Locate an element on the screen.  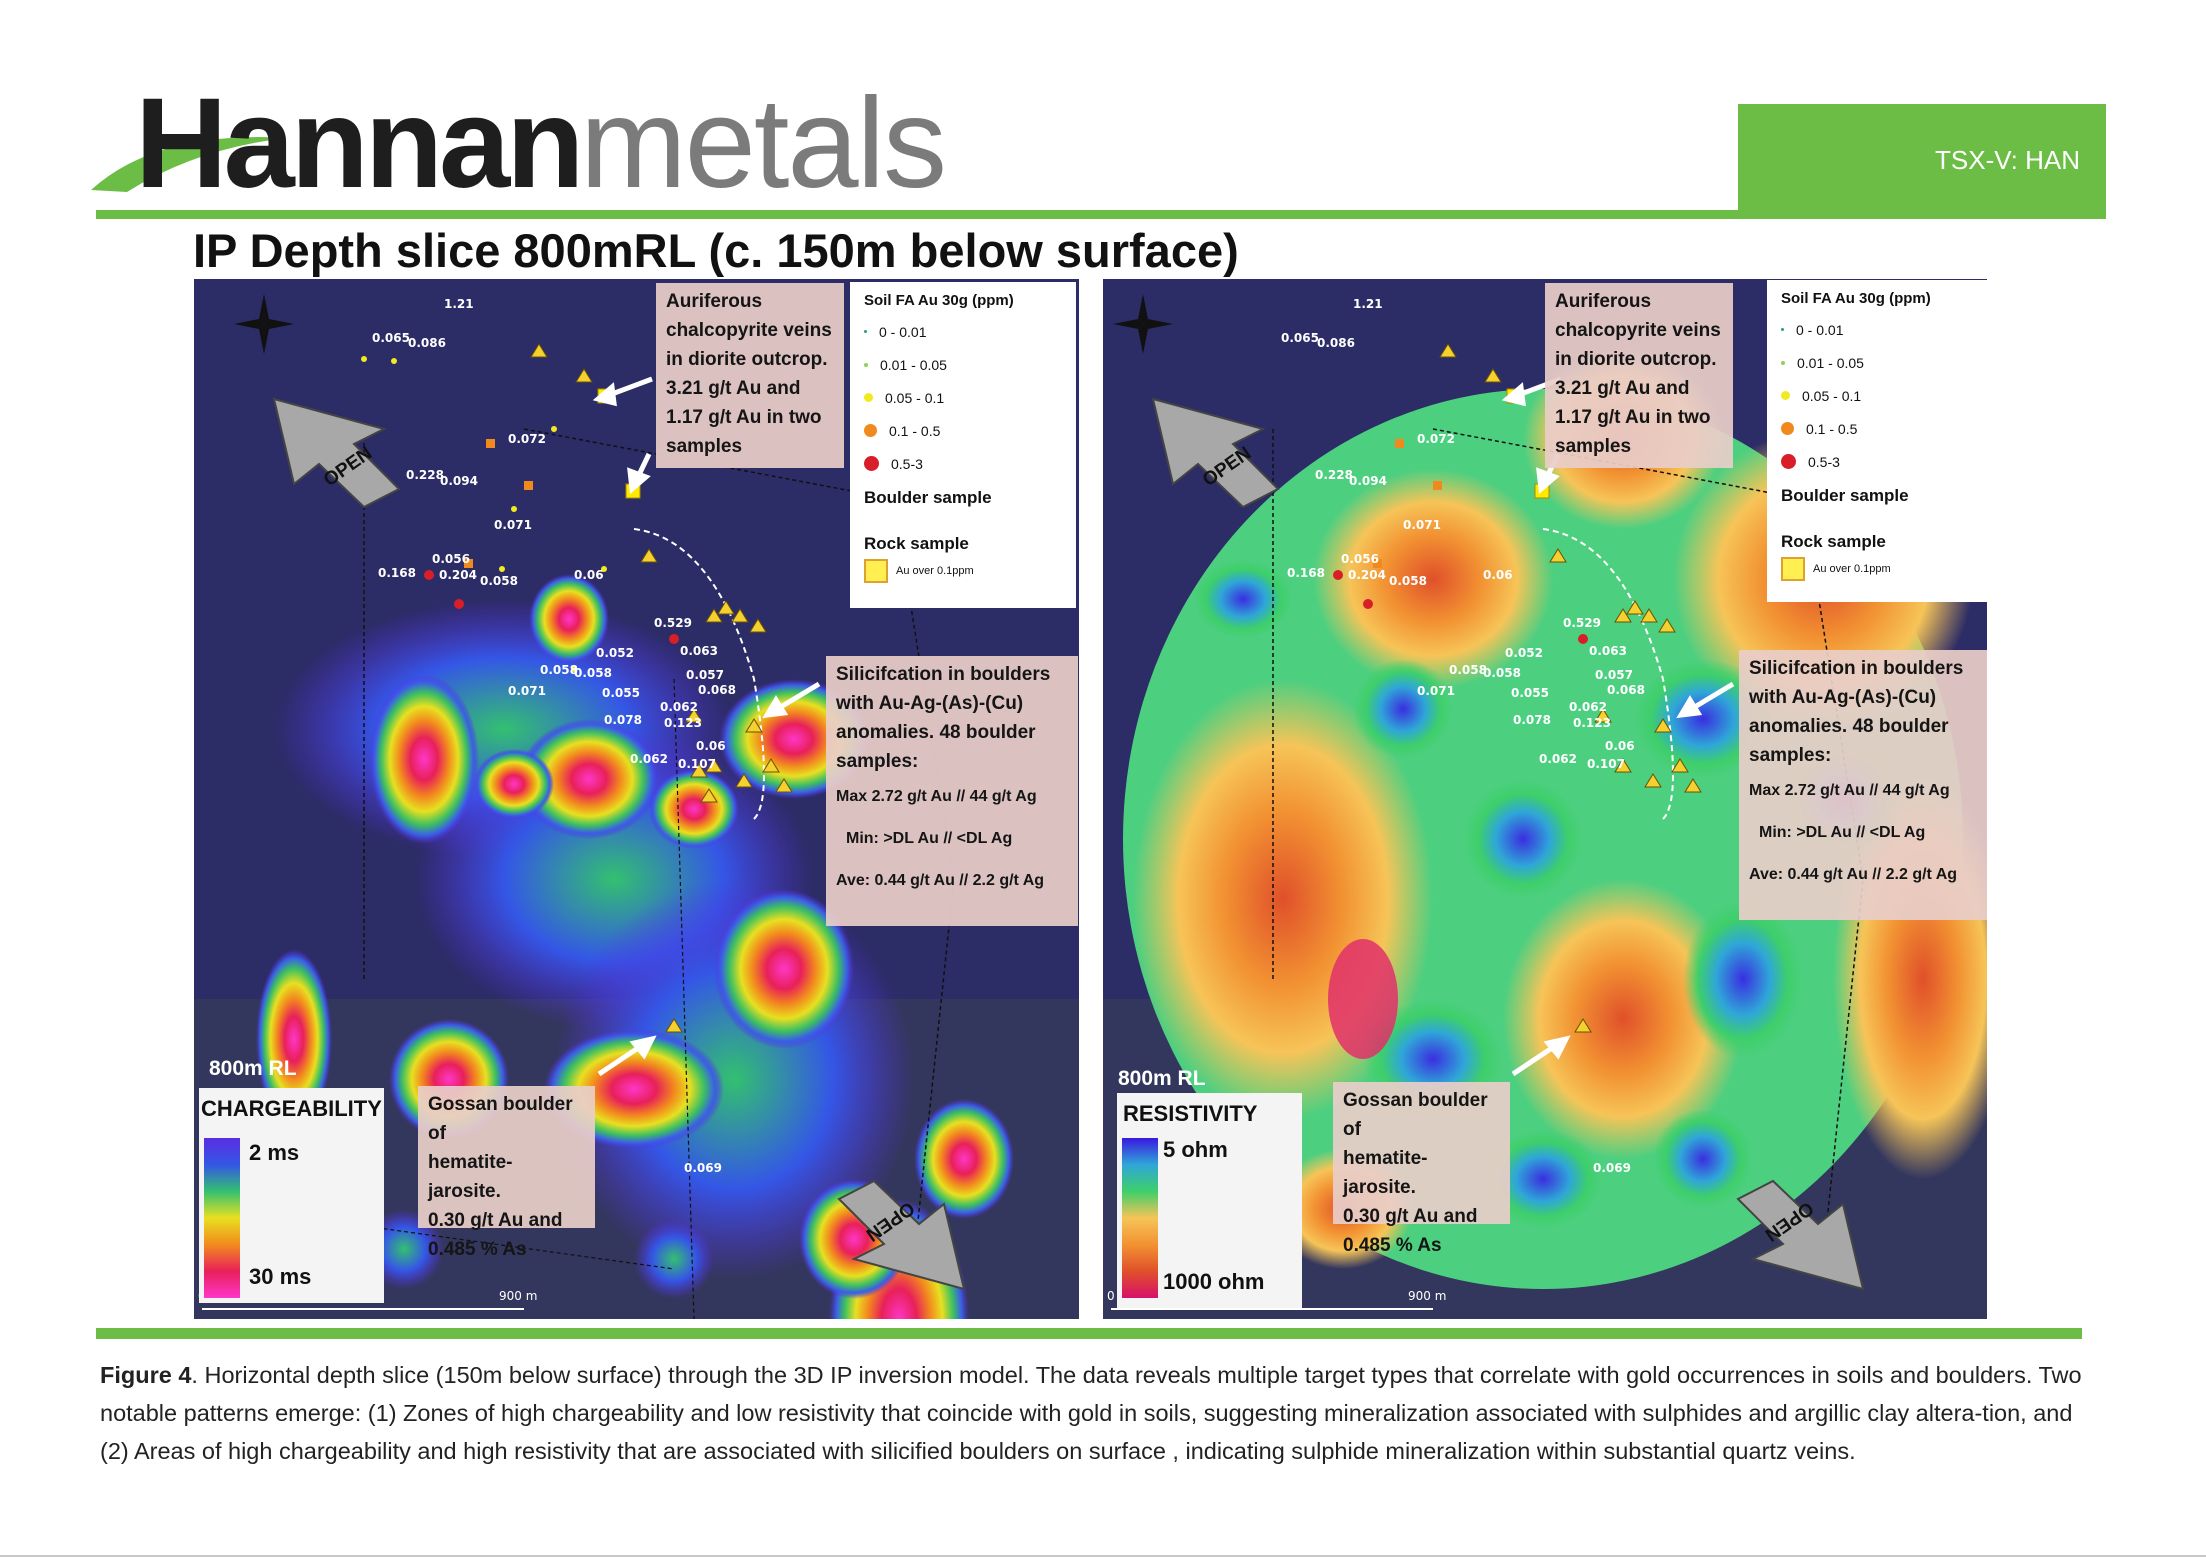
resistivity-colorbar: RESISTIVITY 5 ohm 1000 ohm is located at coordinates (1209, 1200).